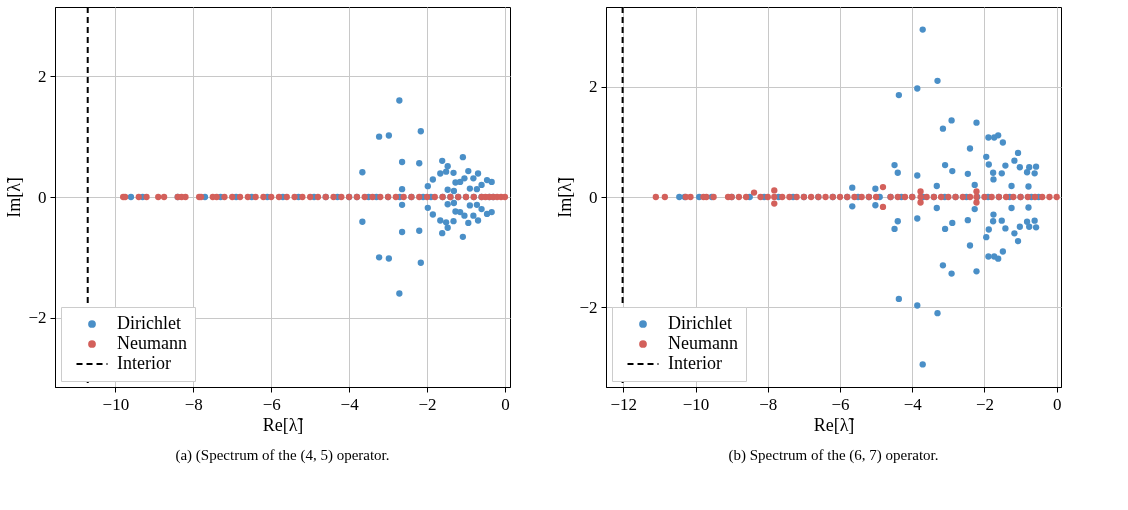  Describe the element at coordinates (282, 455) in the screenshot. I see `text: (a) (Spectrum of the (4, 5) operator.` at that location.